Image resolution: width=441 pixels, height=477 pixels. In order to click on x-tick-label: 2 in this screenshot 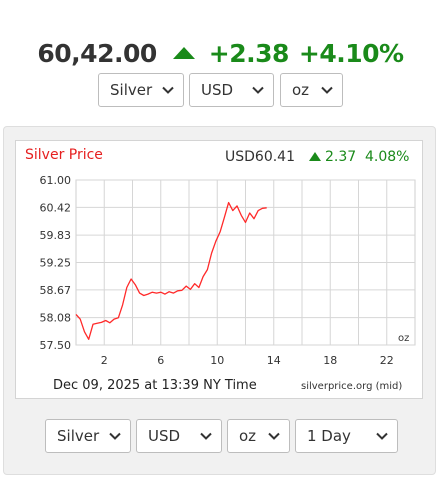, I will do `click(104, 360)`.